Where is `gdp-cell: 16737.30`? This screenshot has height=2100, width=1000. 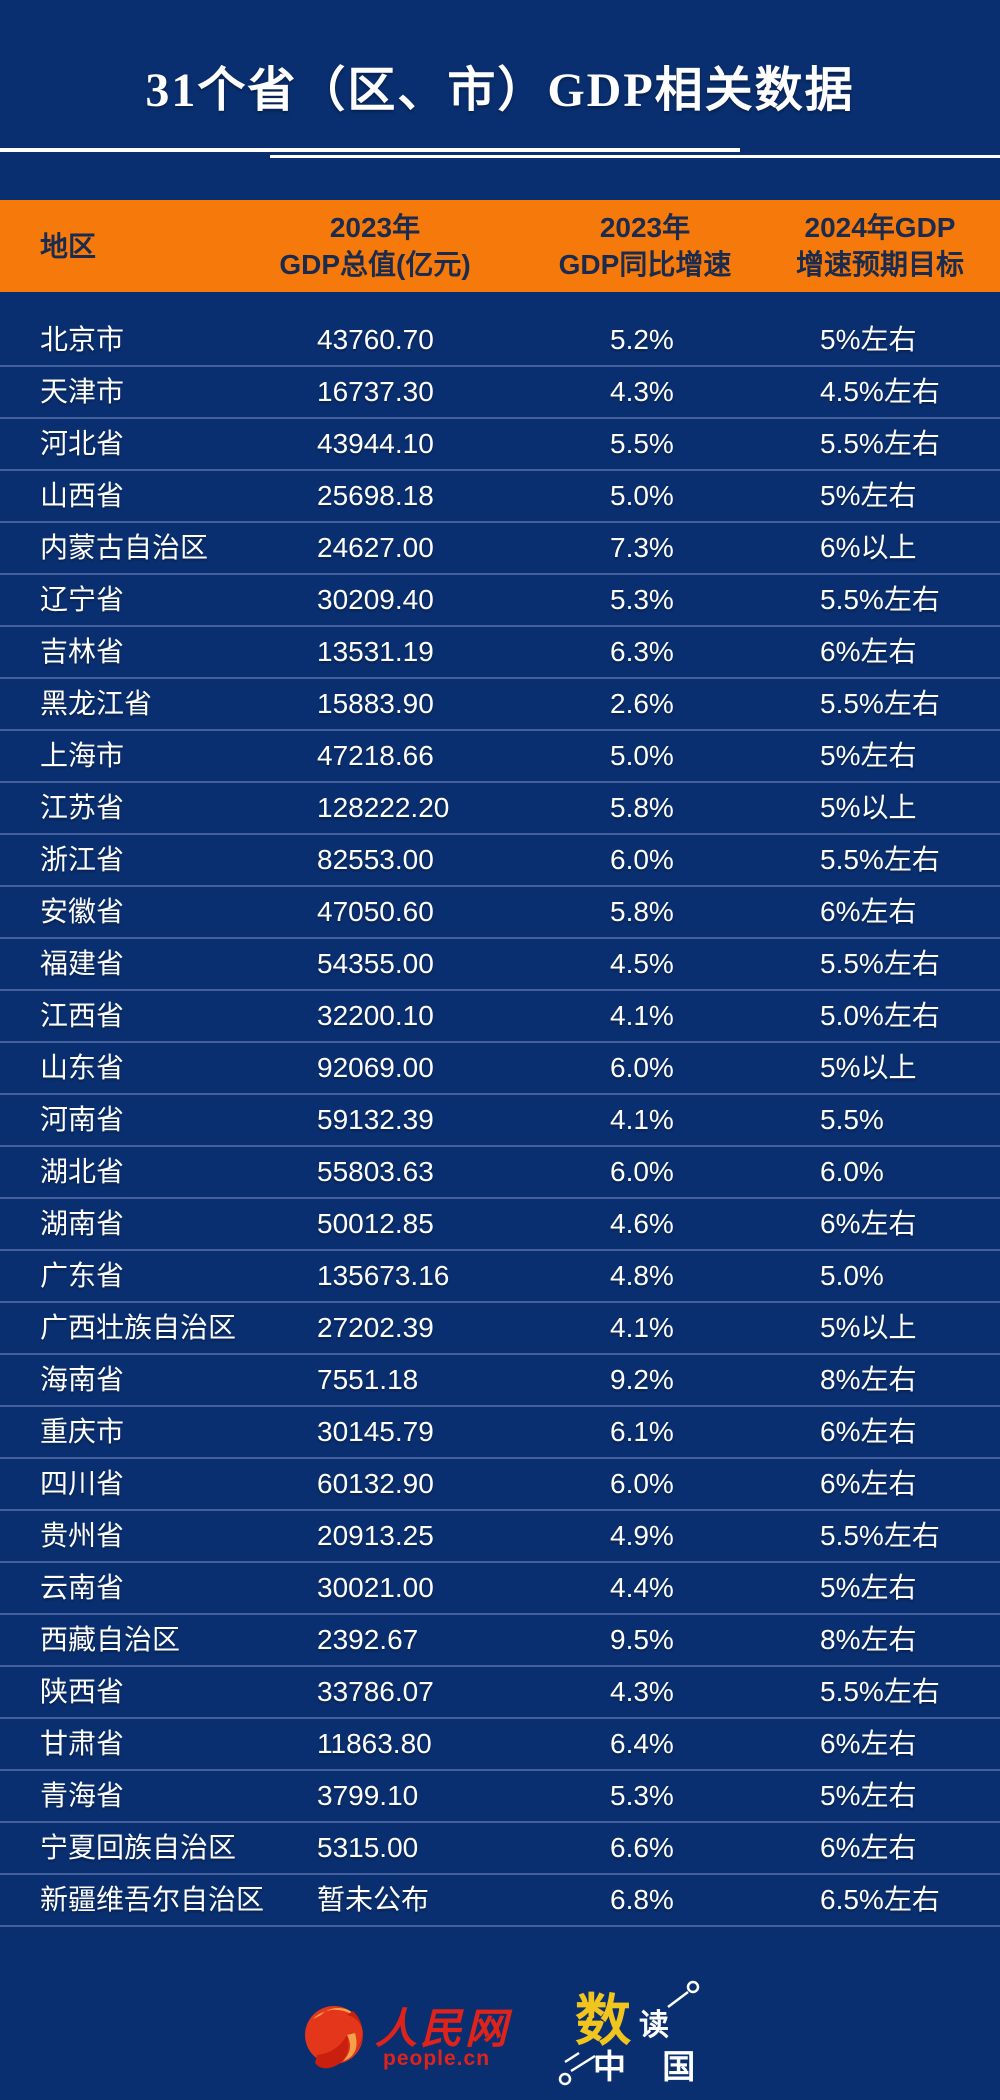
gdp-cell: 16737.30 is located at coordinates (375, 391).